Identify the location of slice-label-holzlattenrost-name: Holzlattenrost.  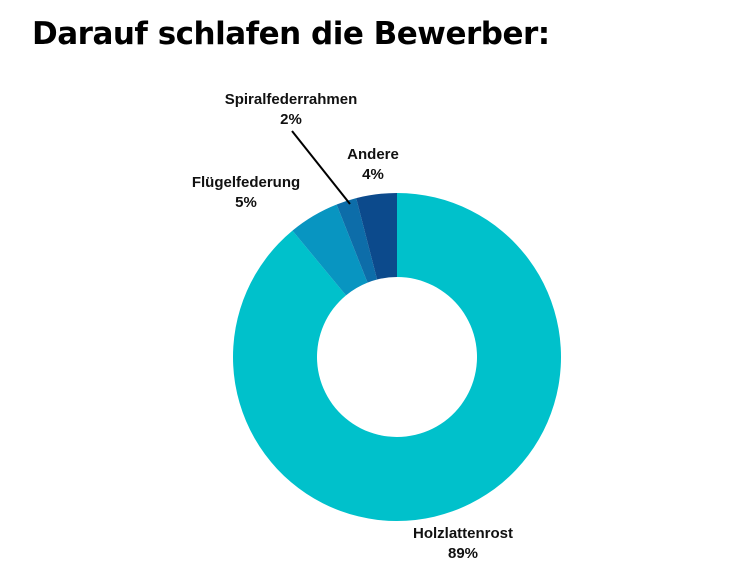
(463, 533).